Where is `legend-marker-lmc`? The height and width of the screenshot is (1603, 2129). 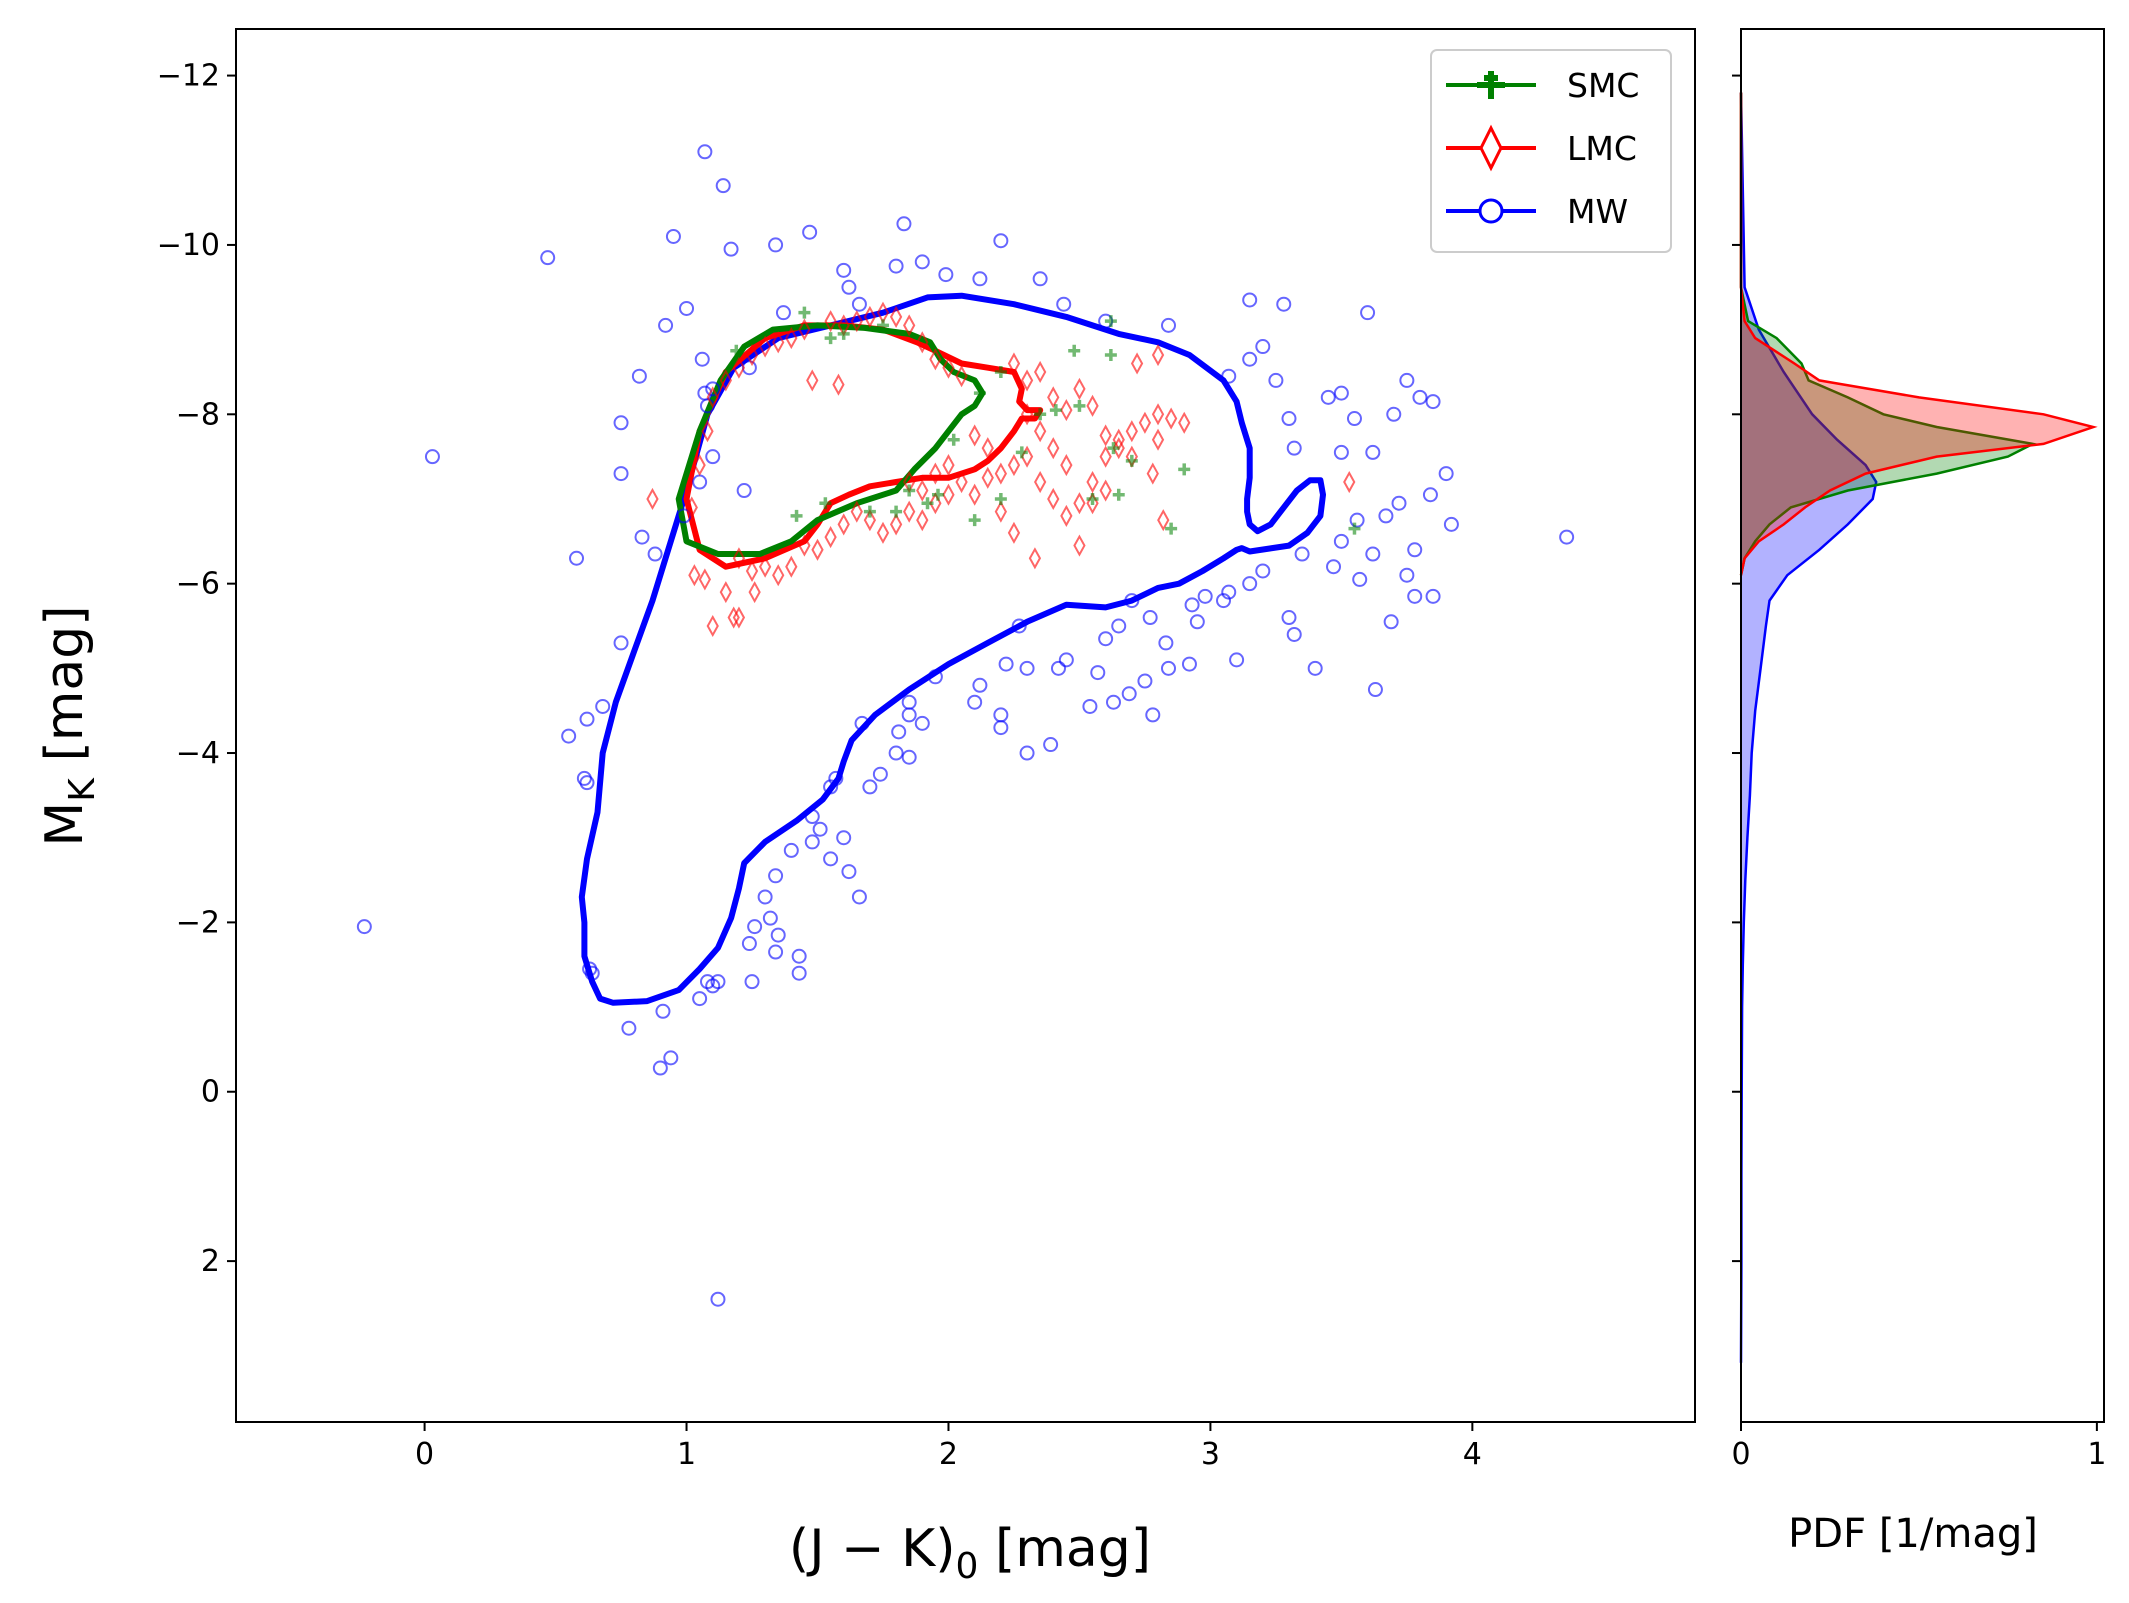
legend-marker-lmc is located at coordinates (1491, 148).